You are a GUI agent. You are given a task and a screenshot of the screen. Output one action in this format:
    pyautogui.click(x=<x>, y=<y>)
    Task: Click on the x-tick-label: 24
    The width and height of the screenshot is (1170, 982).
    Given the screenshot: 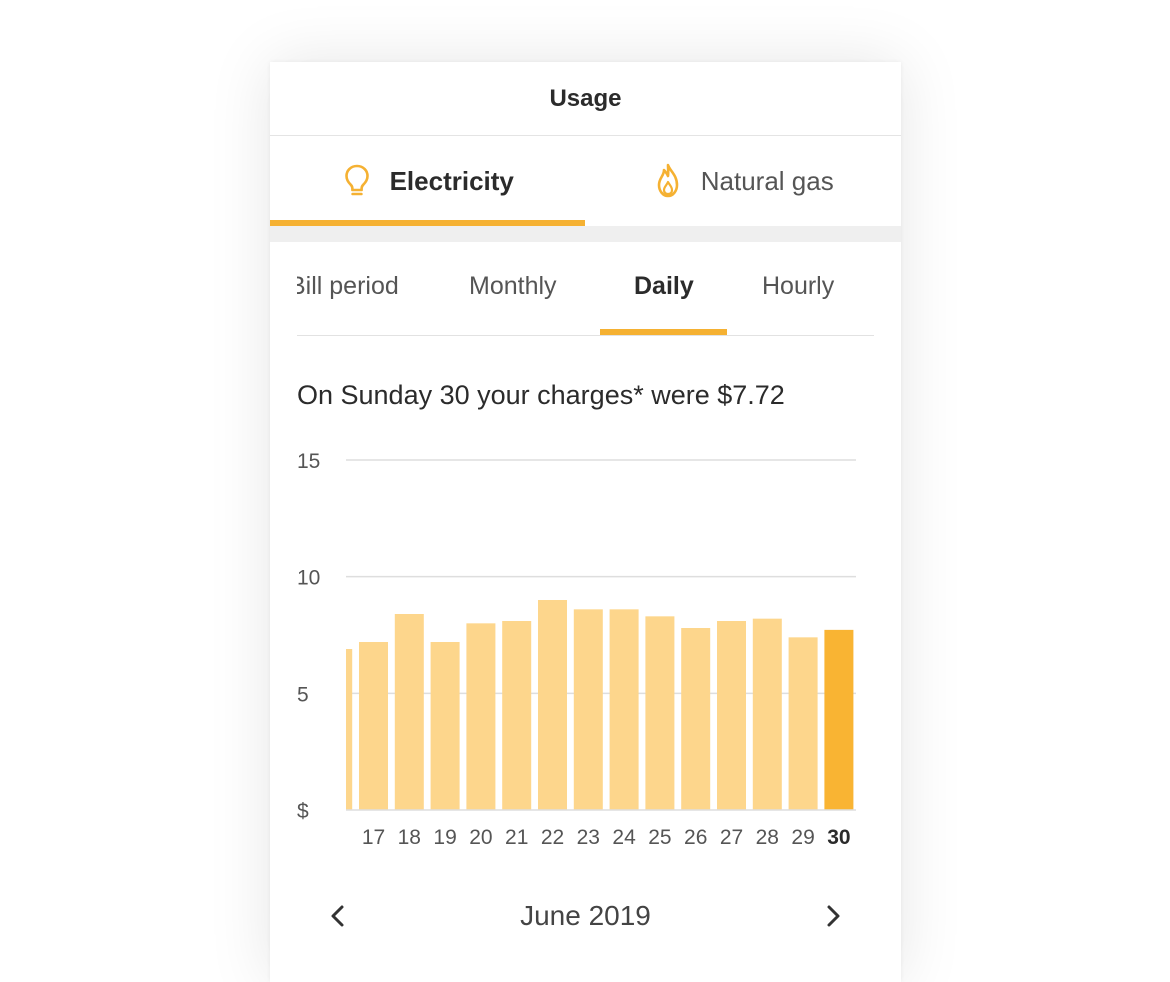 What is the action you would take?
    pyautogui.click(x=624, y=837)
    